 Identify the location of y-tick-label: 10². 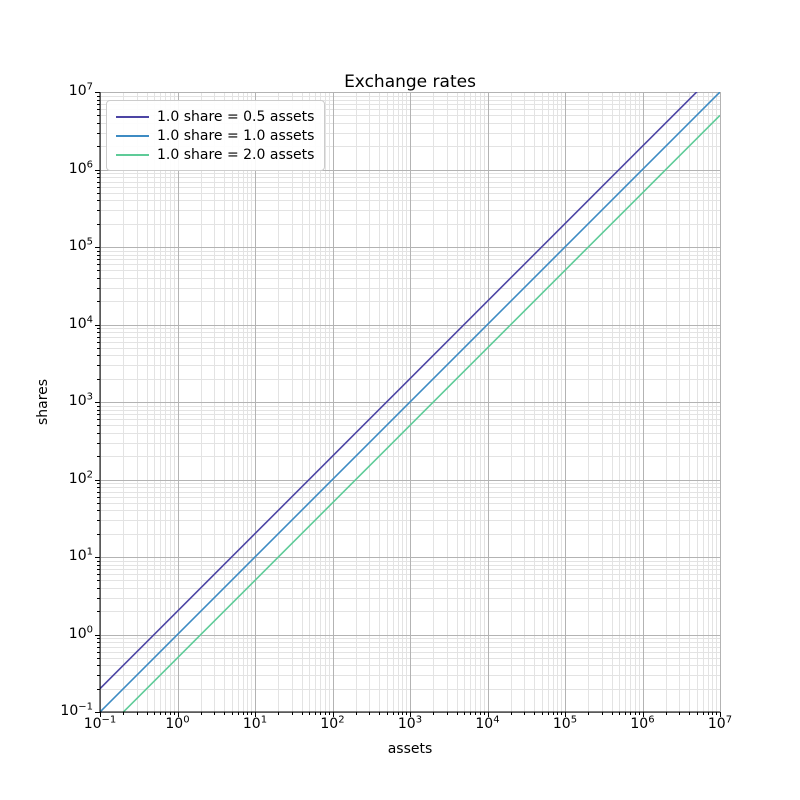
(80, 477).